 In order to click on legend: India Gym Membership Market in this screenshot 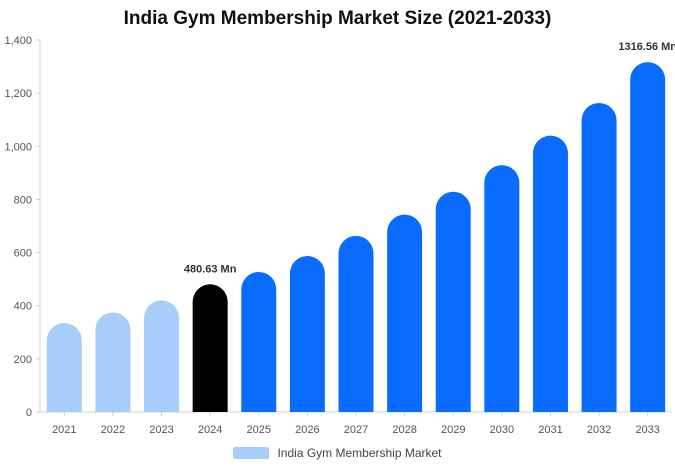, I will do `click(337, 453)`.